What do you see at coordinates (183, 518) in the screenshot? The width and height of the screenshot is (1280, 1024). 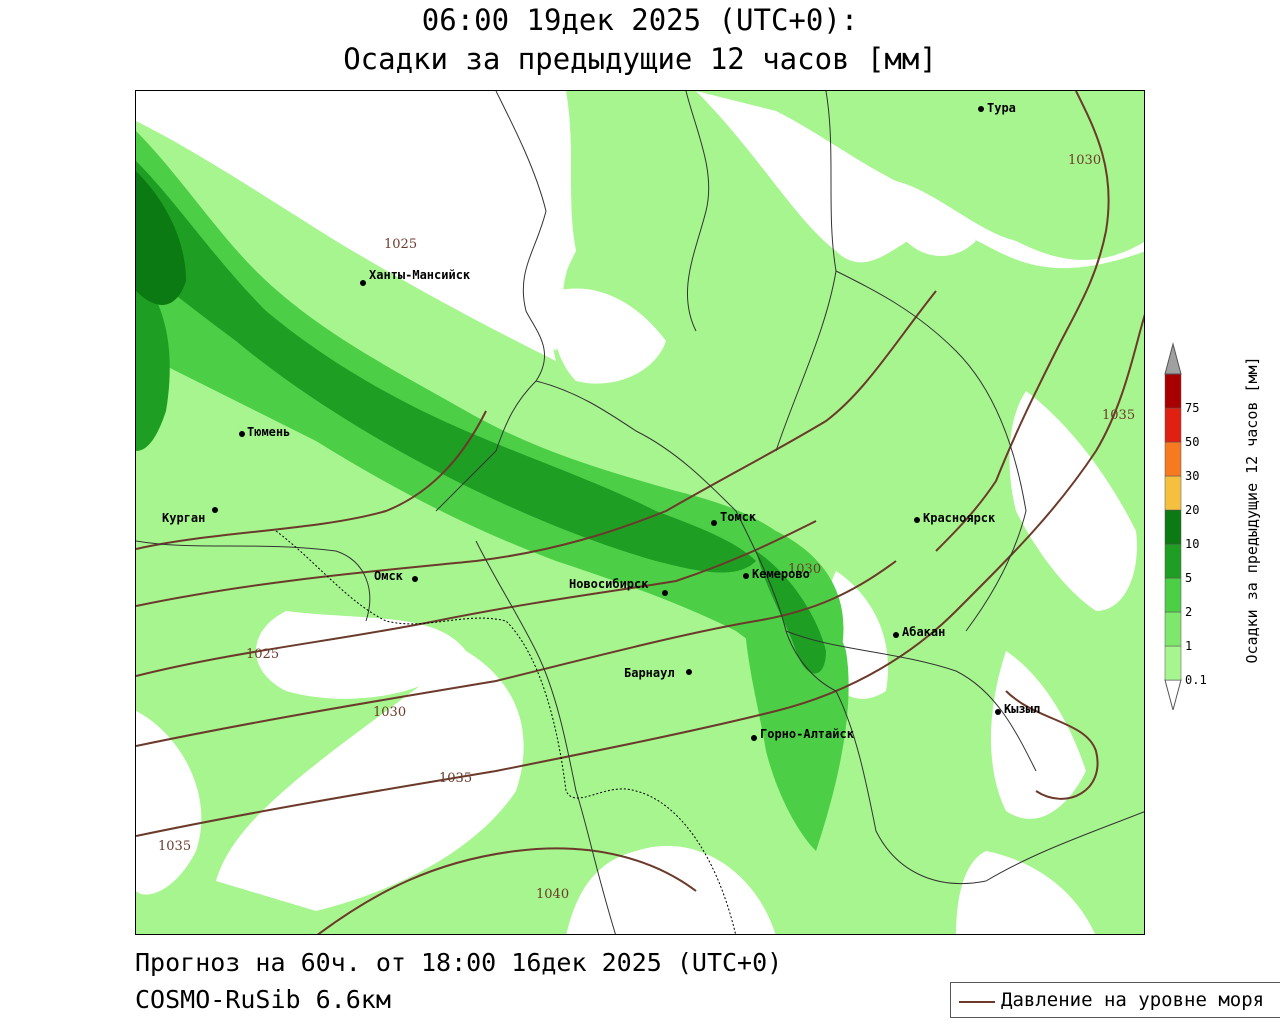 I see `svg-text: Курган` at bounding box center [183, 518].